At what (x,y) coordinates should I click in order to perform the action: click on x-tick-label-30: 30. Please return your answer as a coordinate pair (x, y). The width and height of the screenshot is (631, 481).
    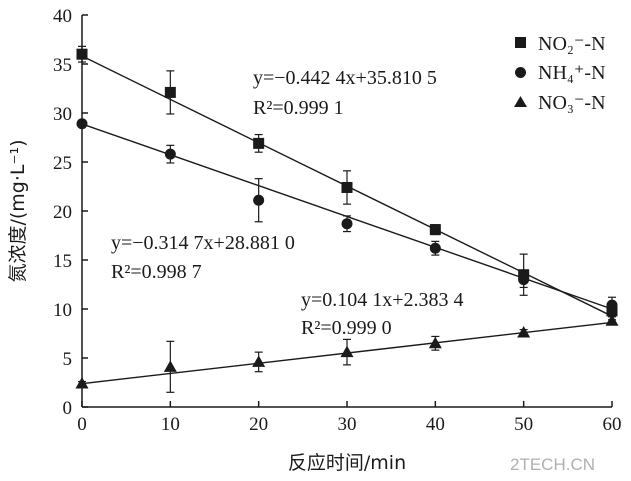
    Looking at the image, I should click on (347, 424).